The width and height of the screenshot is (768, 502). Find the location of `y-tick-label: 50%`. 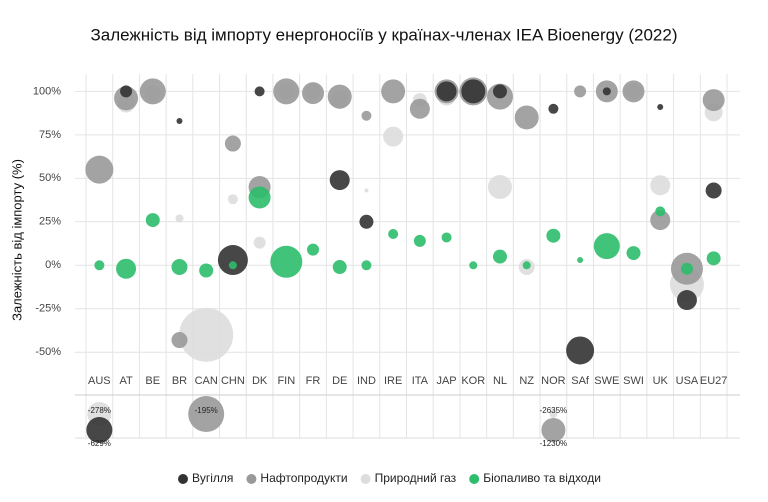

y-tick-label: 50% is located at coordinates (50, 178).